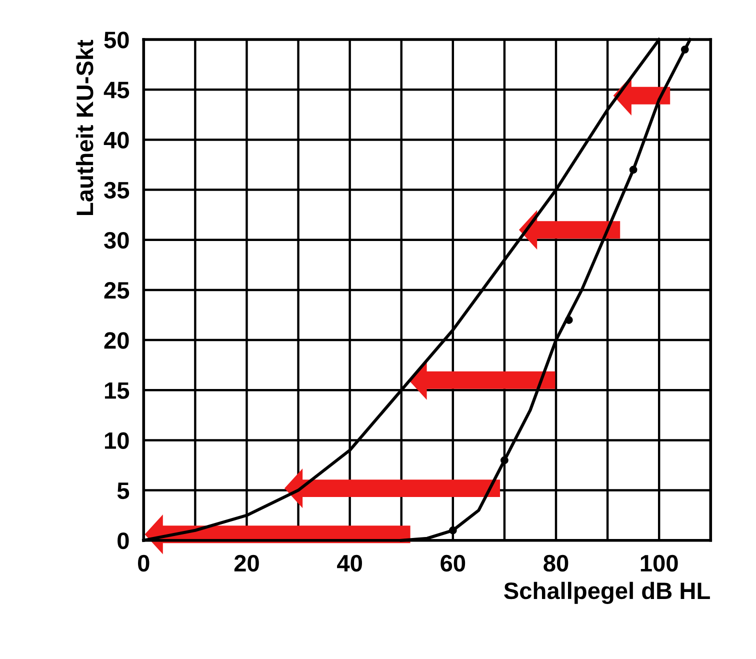 The width and height of the screenshot is (756, 659). Describe the element at coordinates (117, 190) in the screenshot. I see `y-tick-label: 35` at that location.